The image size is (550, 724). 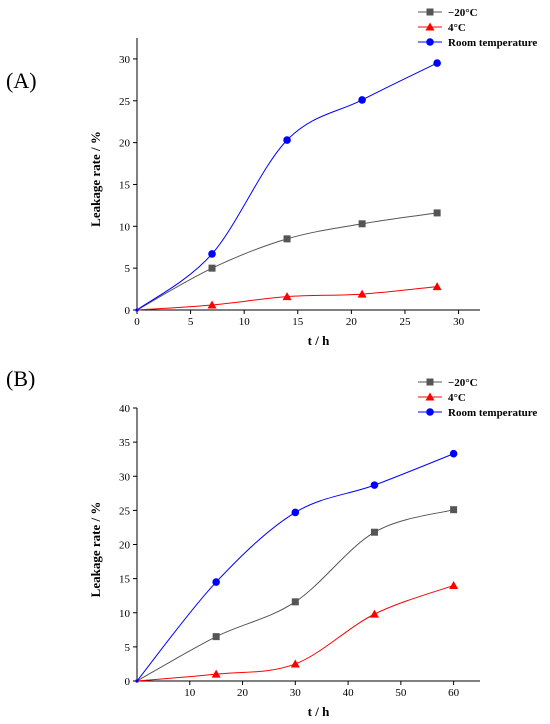 What do you see at coordinates (401, 693) in the screenshot?
I see `x-tick-label: 50` at bounding box center [401, 693].